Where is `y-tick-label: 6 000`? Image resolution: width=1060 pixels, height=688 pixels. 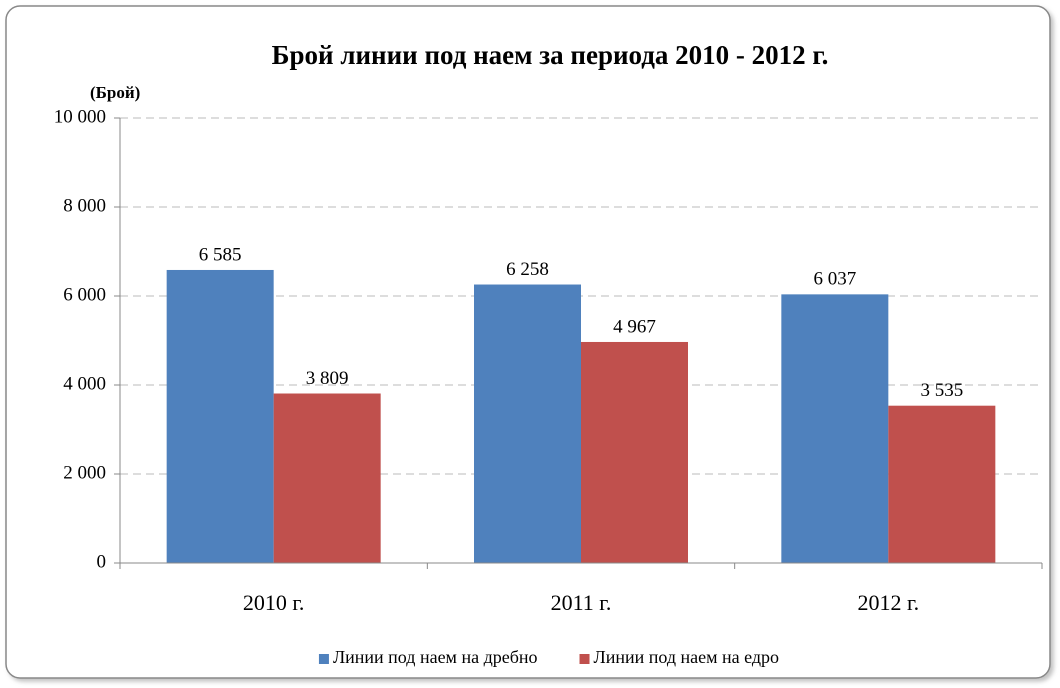 y-tick-label: 6 000 is located at coordinates (84, 294).